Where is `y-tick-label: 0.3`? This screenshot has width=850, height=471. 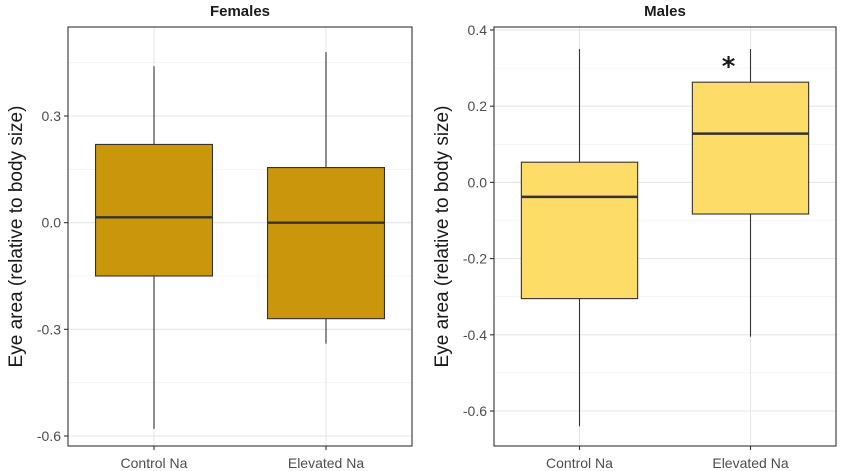
y-tick-label: 0.3 is located at coordinates (52, 116).